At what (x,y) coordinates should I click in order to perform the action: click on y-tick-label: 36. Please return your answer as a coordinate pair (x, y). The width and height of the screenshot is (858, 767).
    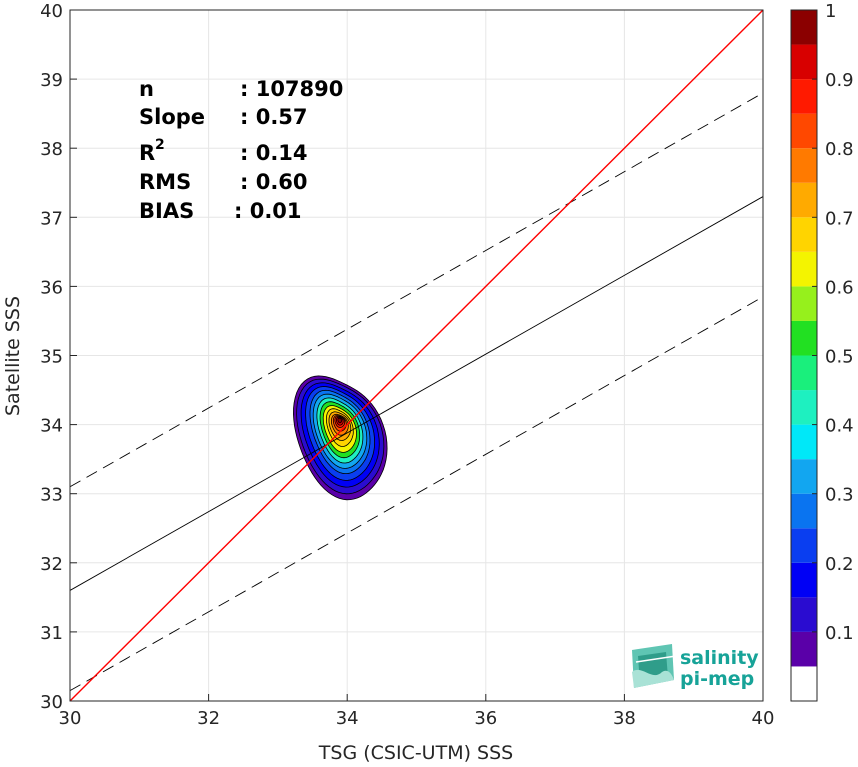
    Looking at the image, I should click on (51, 287).